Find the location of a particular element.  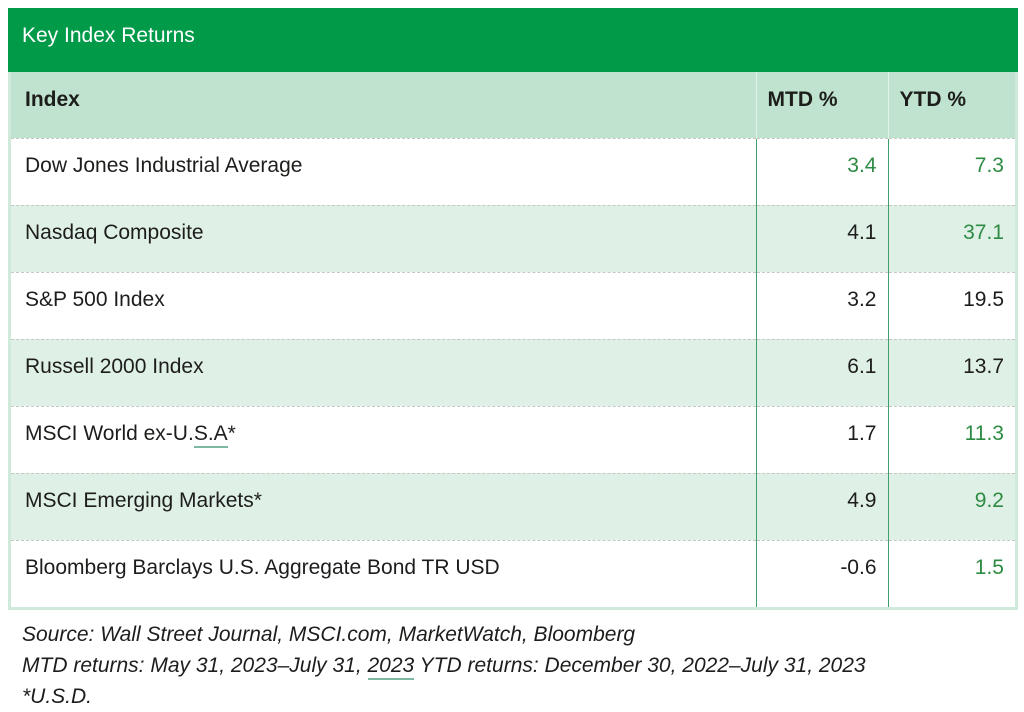

table-row: S&P 500 Index 3.2 19.5 is located at coordinates (513, 305).